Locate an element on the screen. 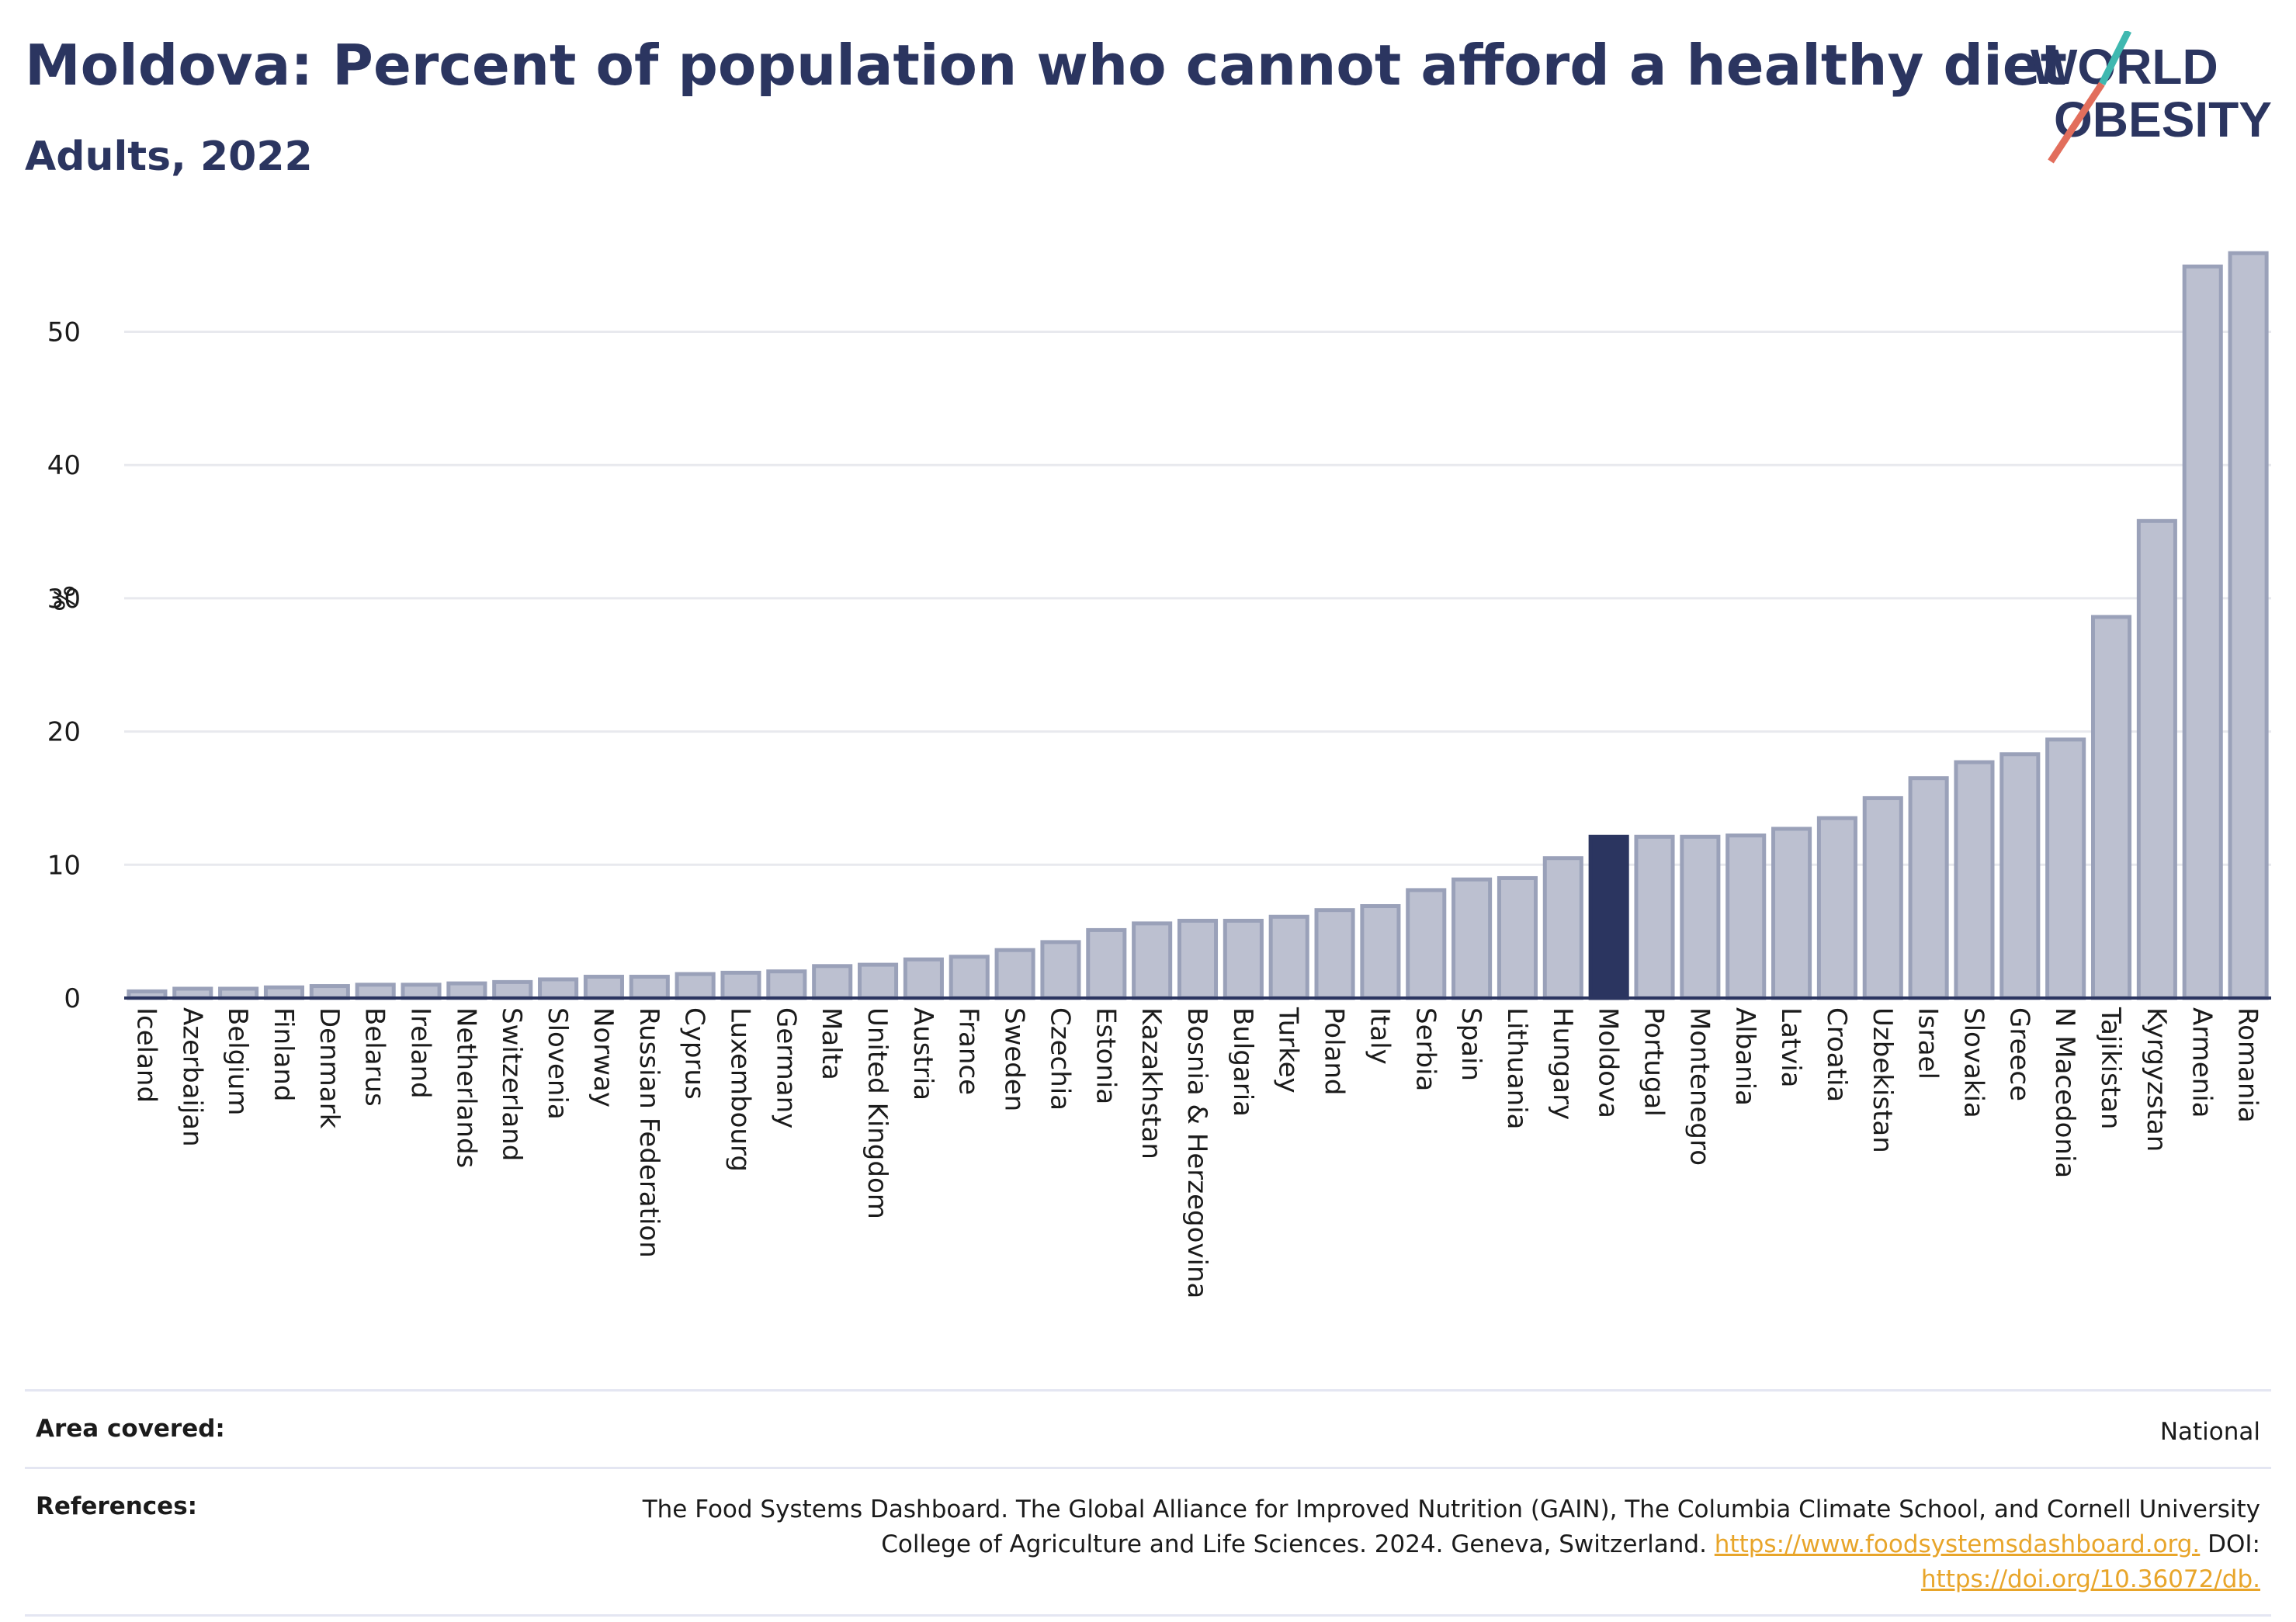 This screenshot has height=1622, width=2296. bar-slovenia is located at coordinates (558, 989).